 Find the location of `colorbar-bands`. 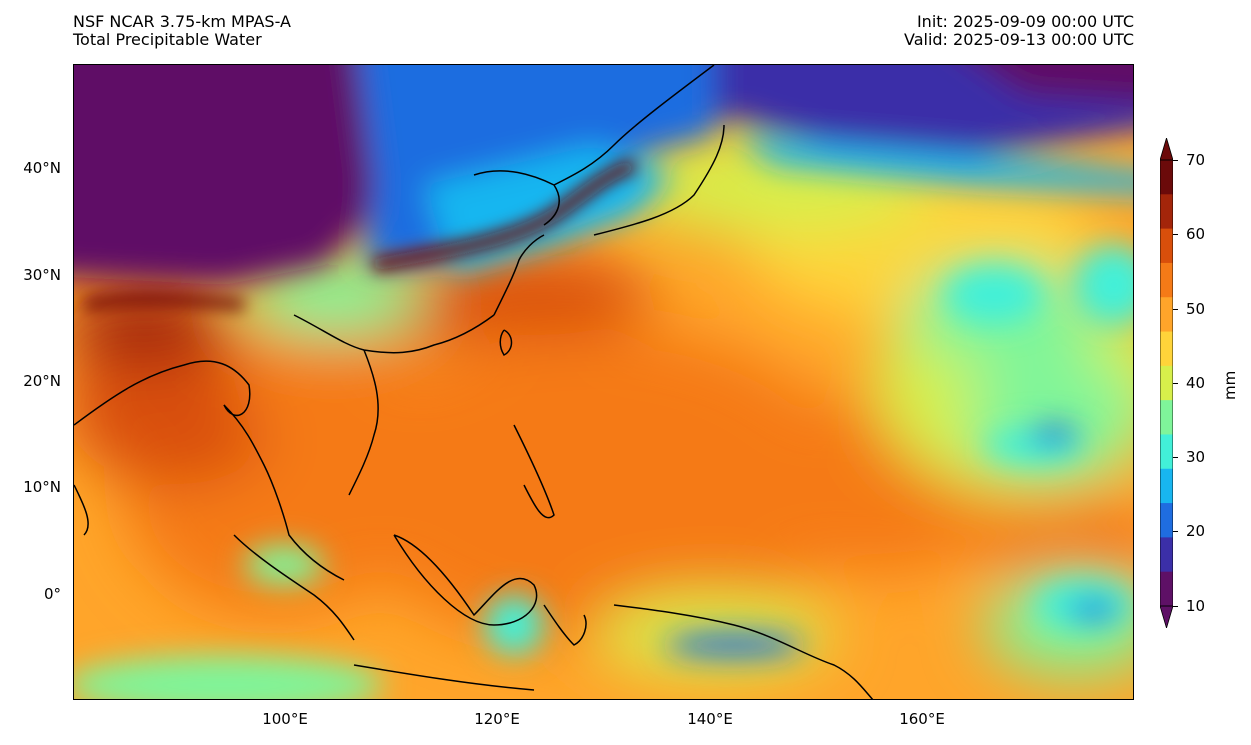

colorbar-bands is located at coordinates (1166, 383).